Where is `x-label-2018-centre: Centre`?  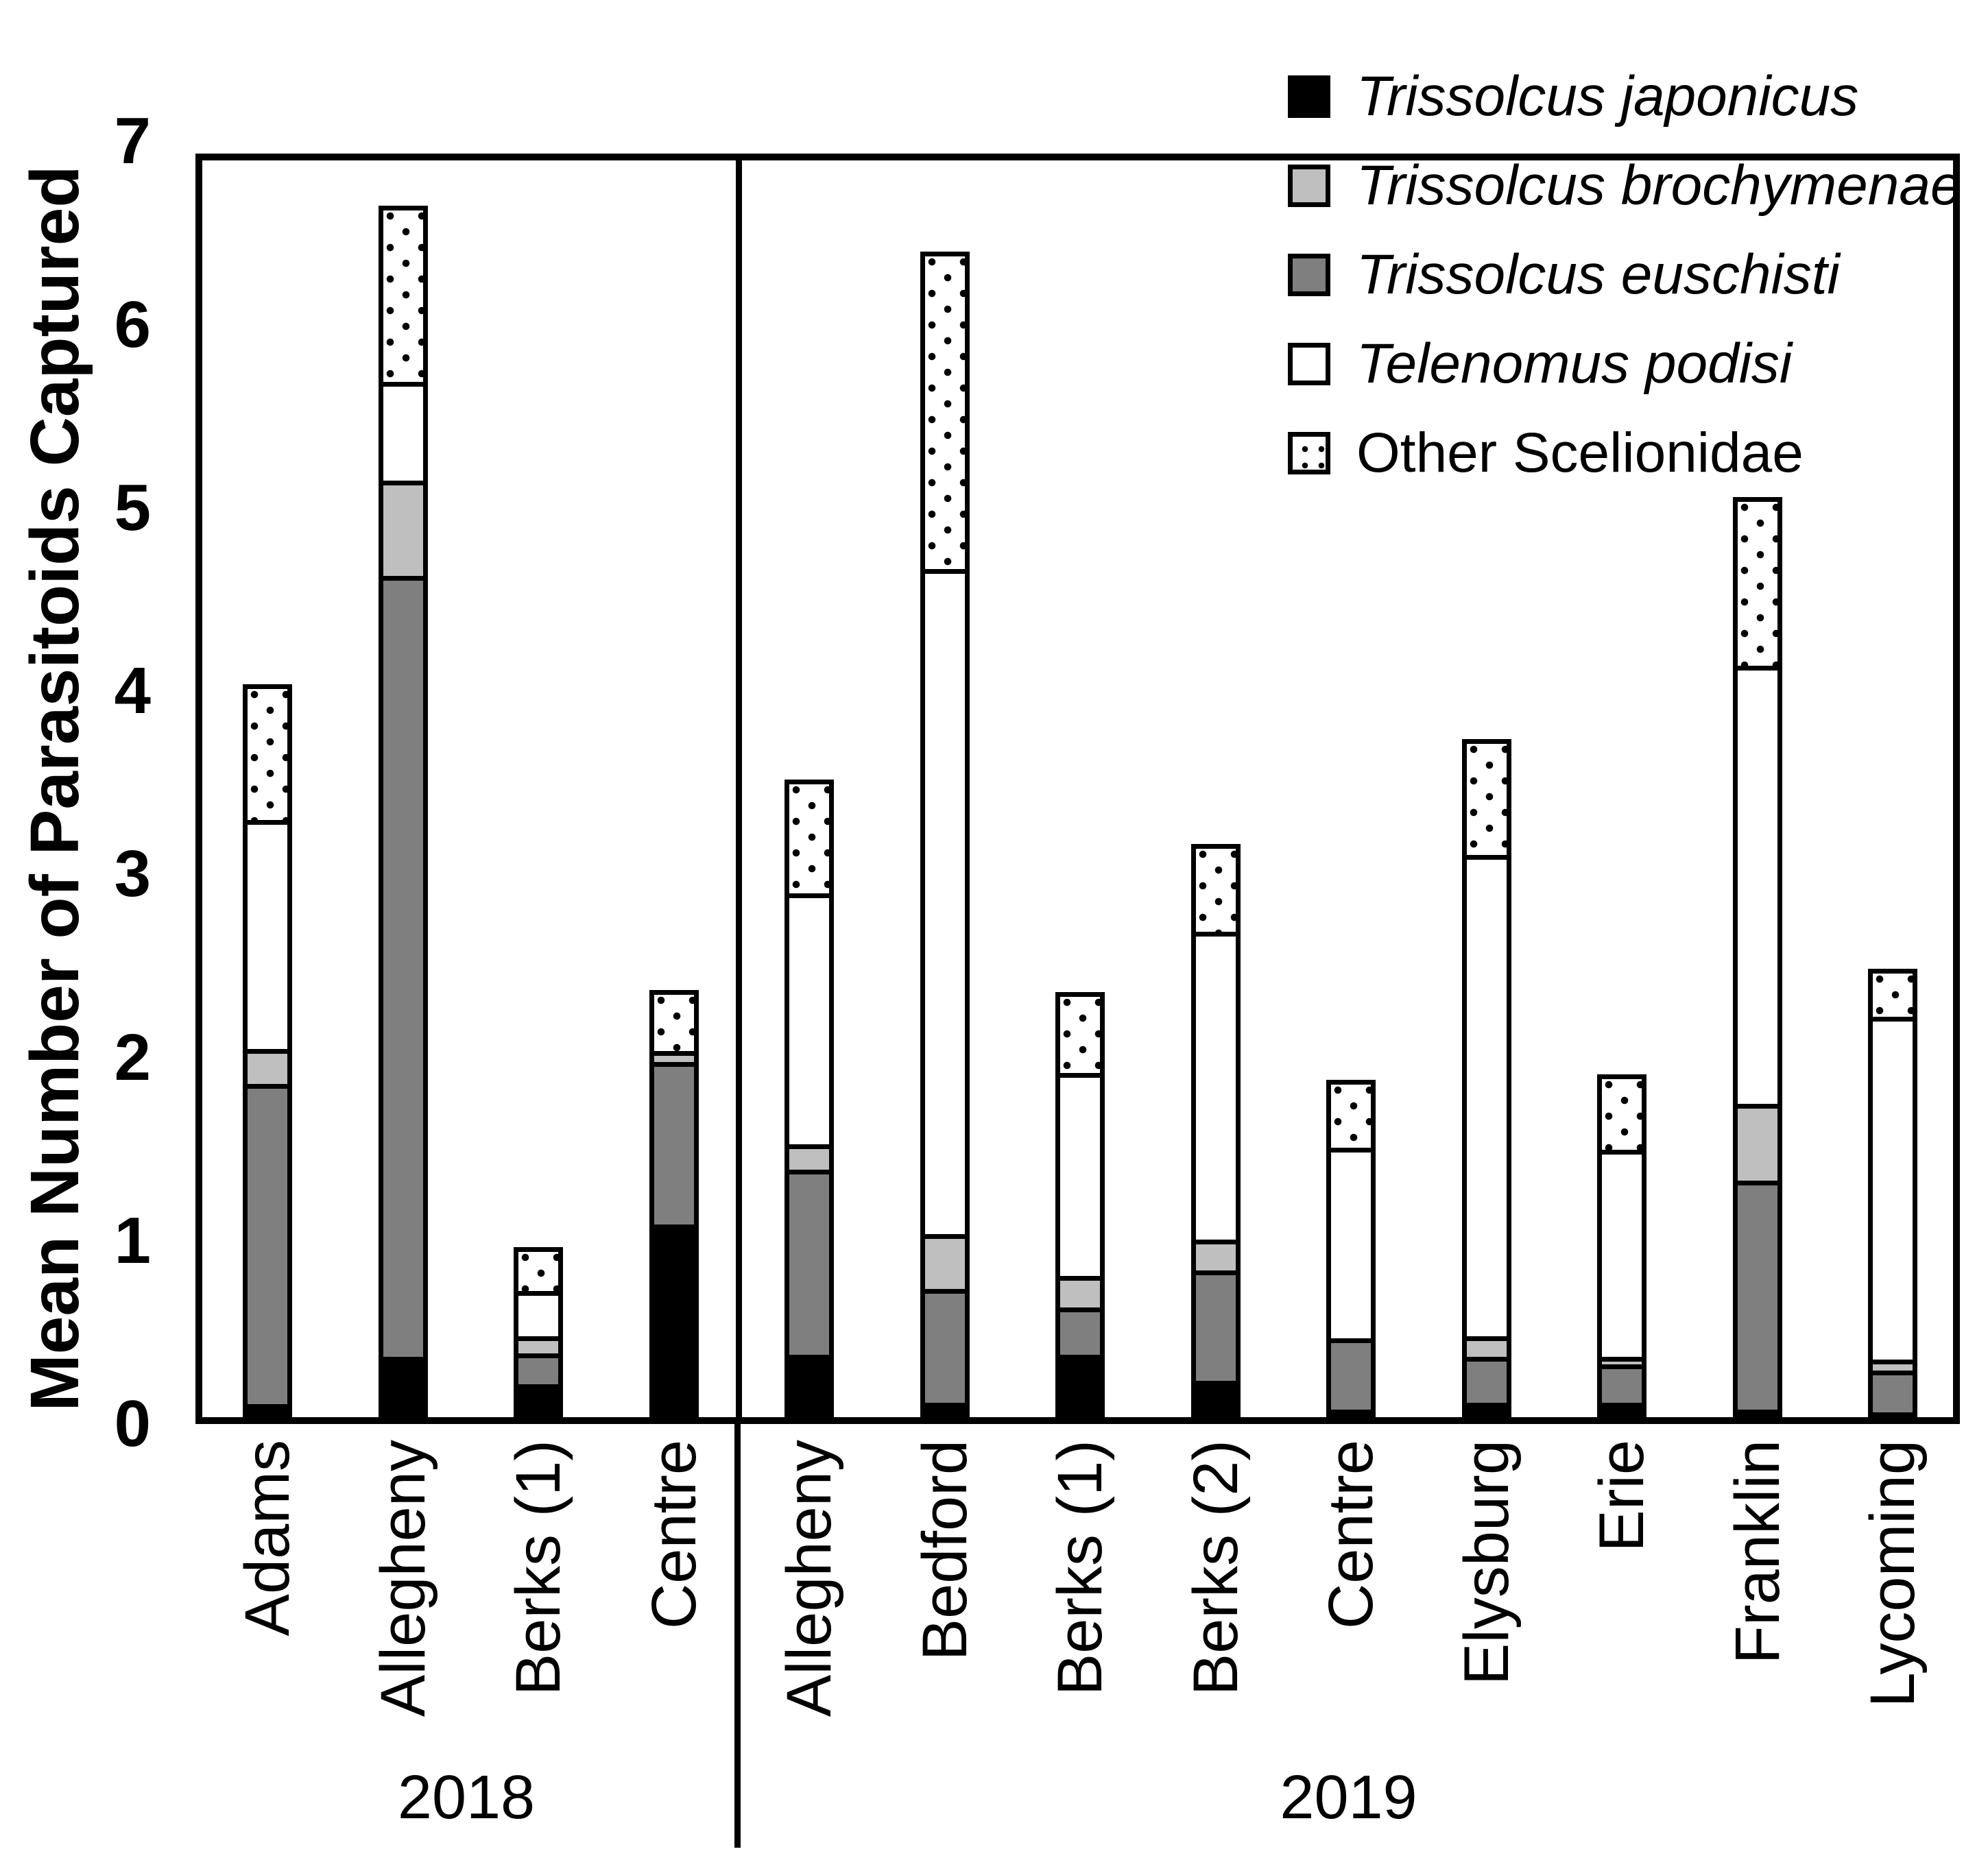
x-label-2018-centre: Centre is located at coordinates (673, 1535).